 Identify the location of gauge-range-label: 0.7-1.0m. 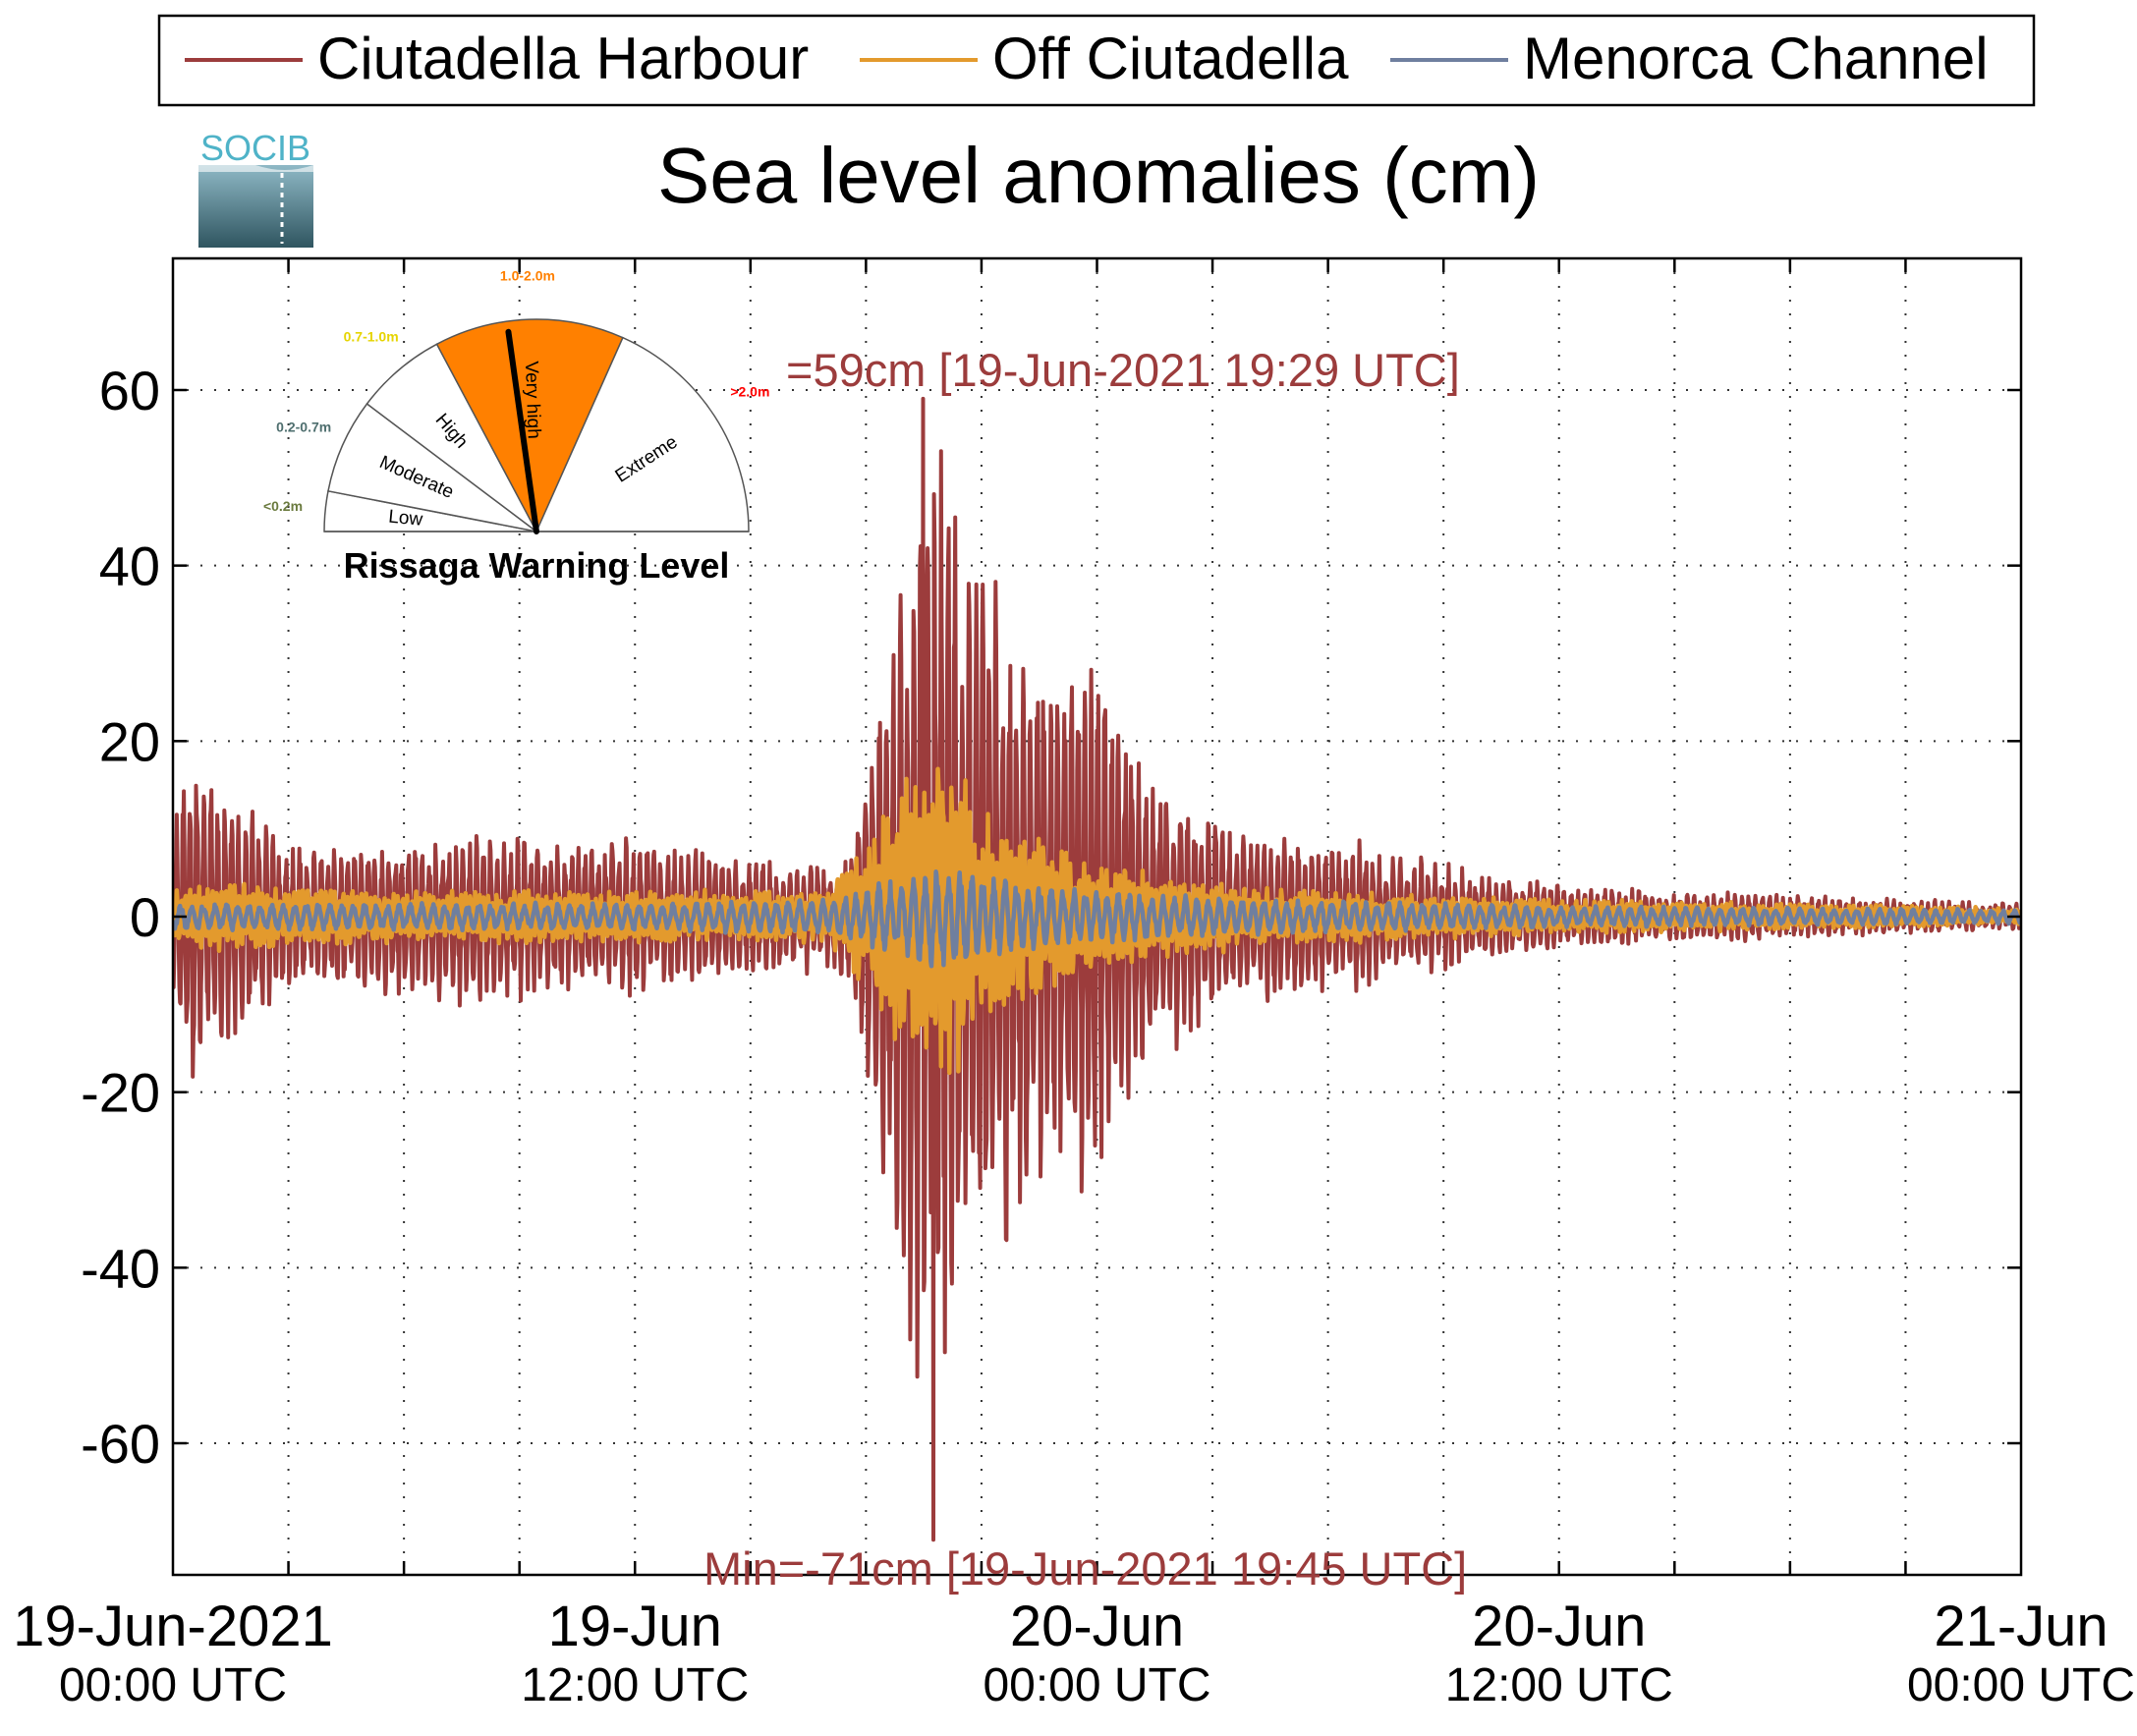
(371, 337).